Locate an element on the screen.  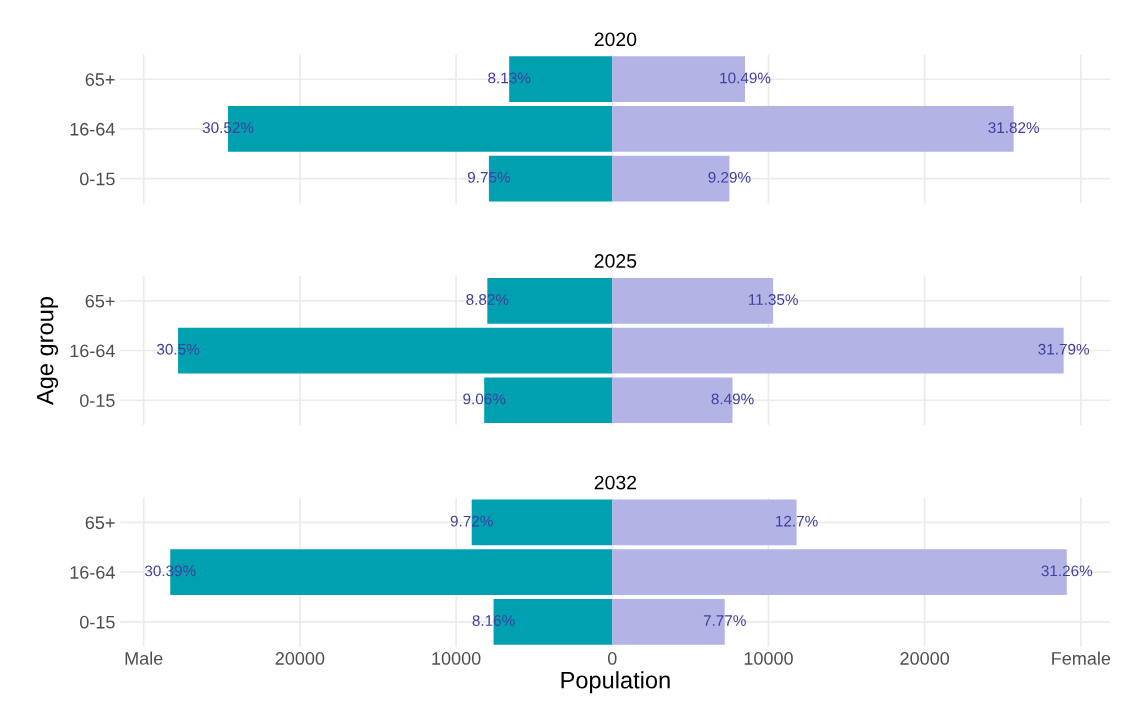
annotation: 11.35% is located at coordinates (773, 299).